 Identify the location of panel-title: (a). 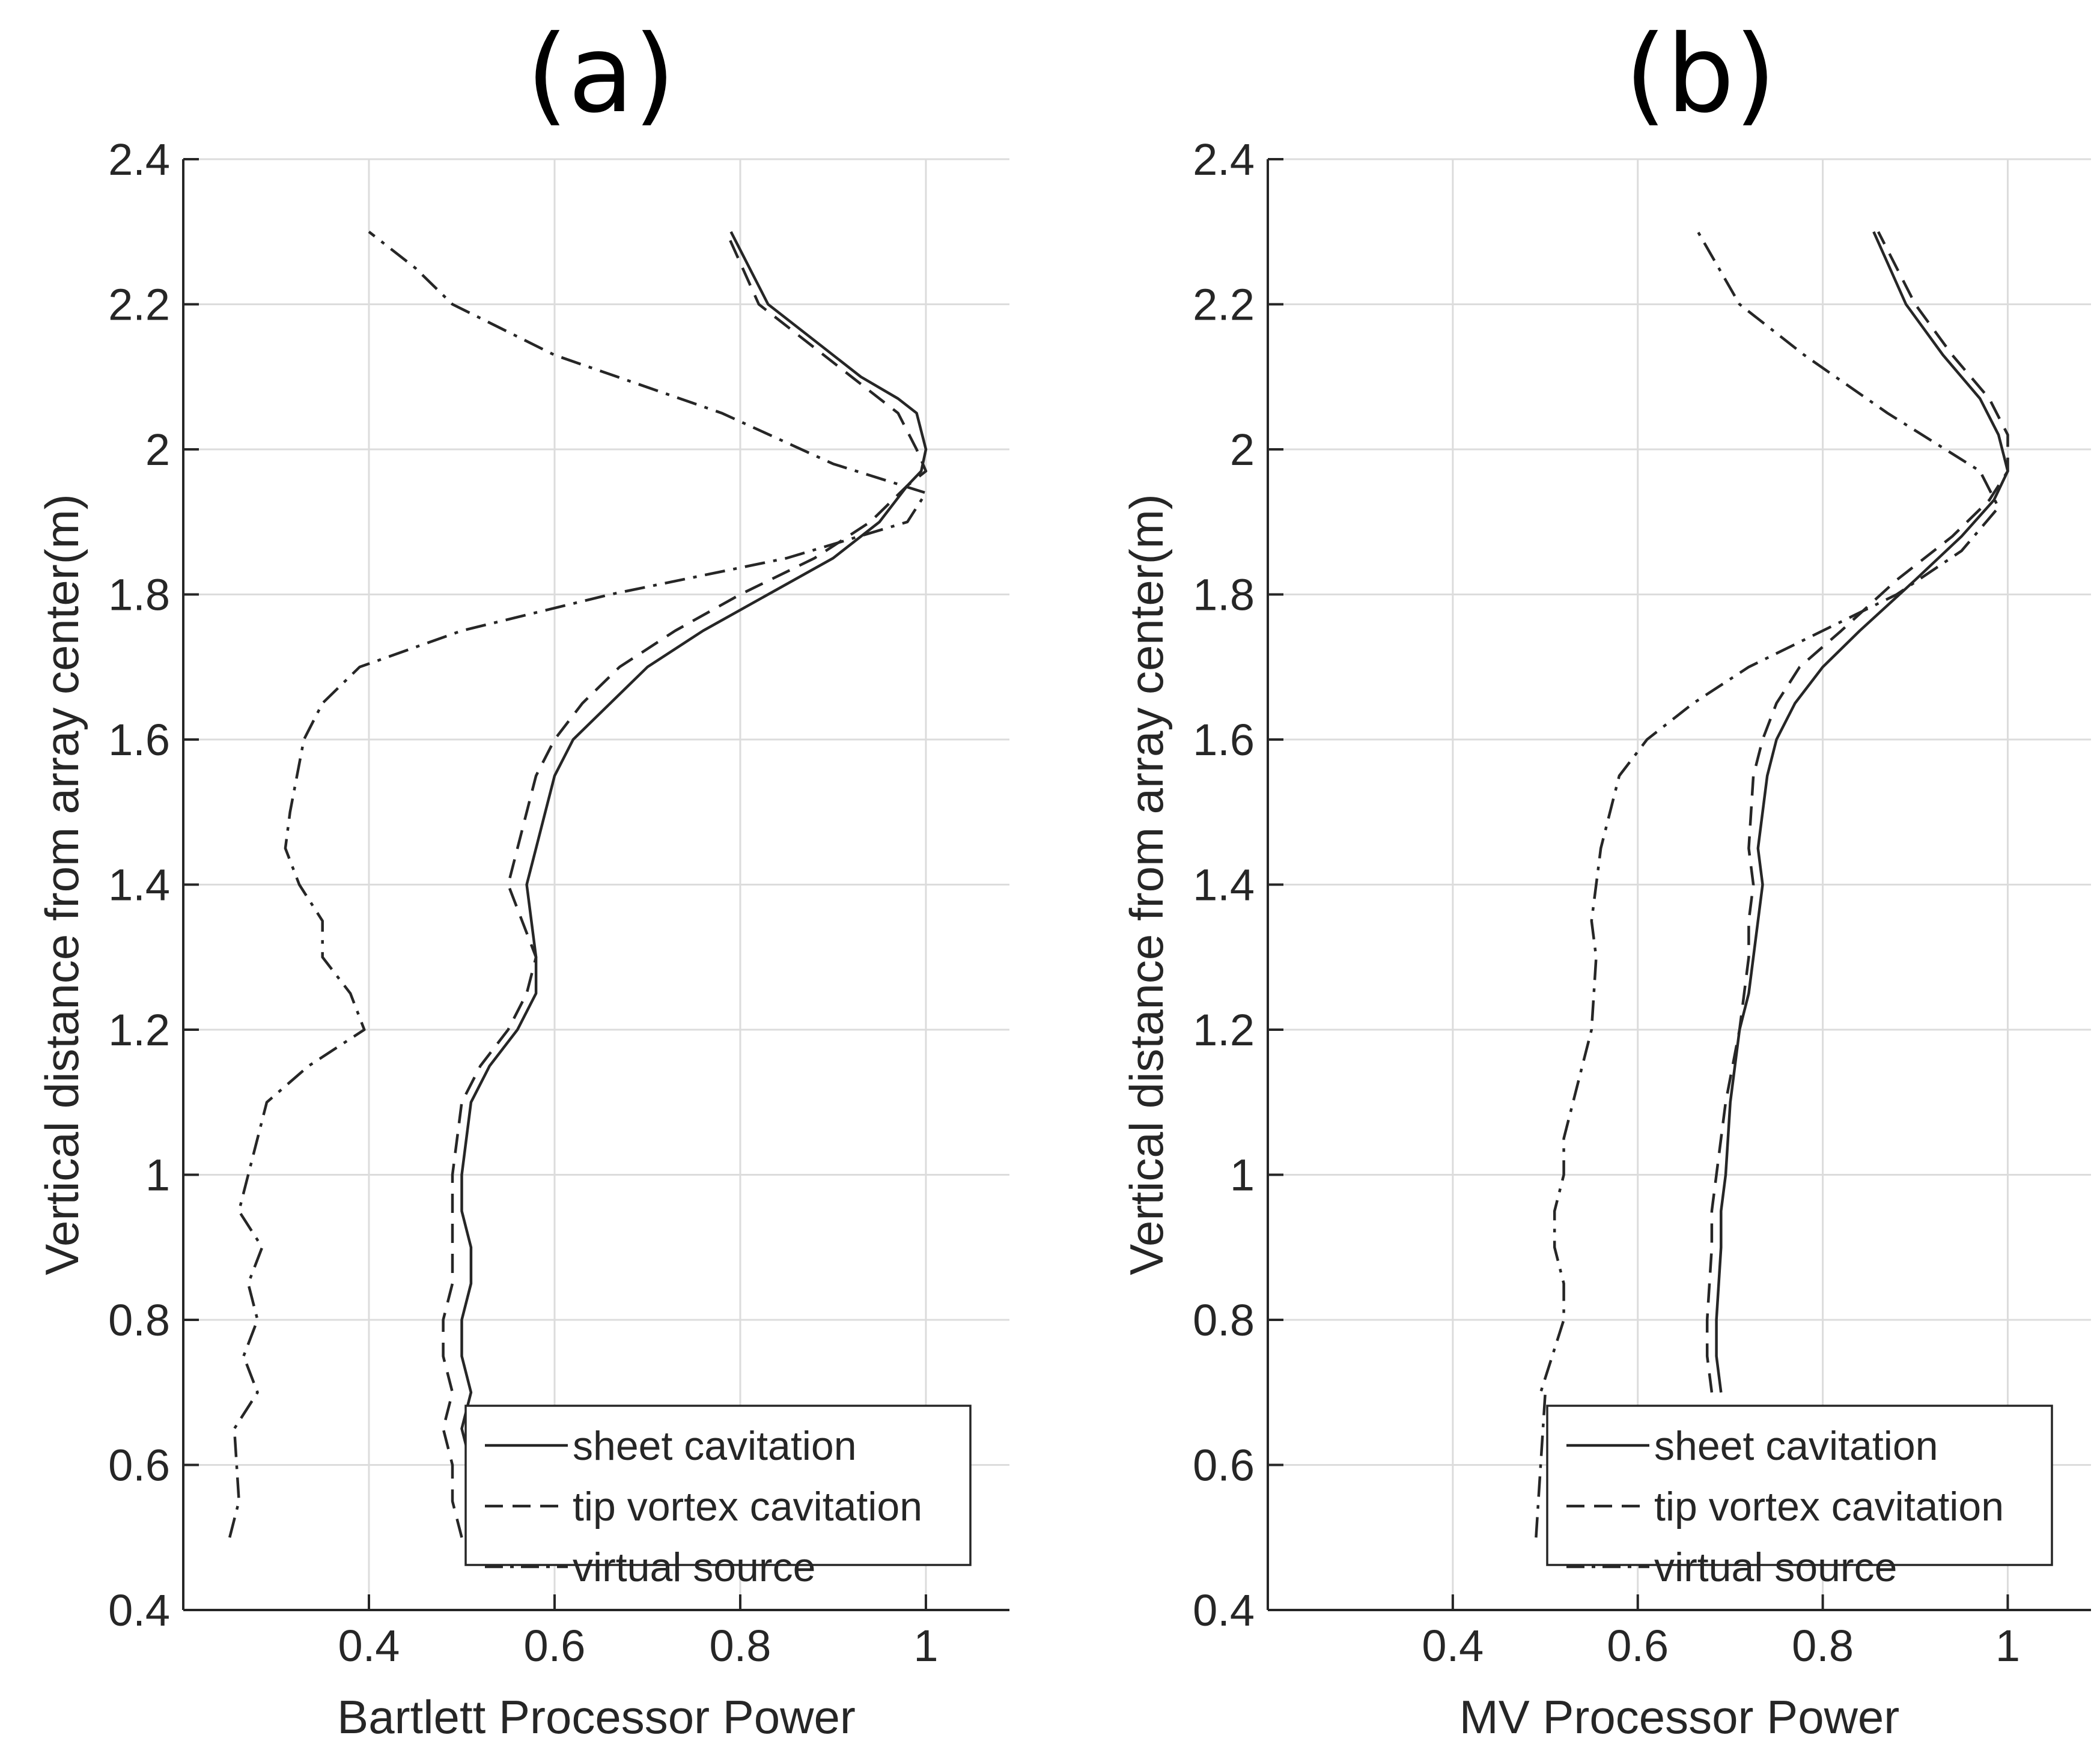
(601, 74).